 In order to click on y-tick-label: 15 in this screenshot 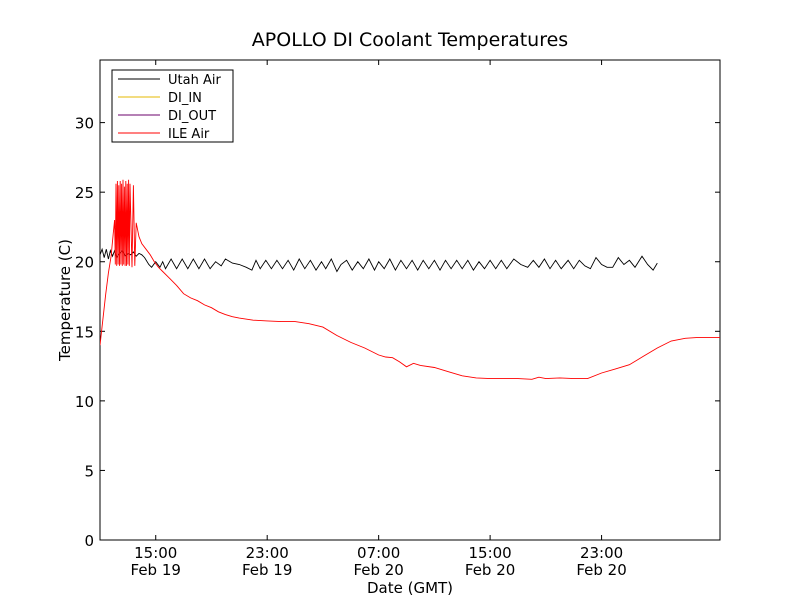, I will do `click(84, 332)`.